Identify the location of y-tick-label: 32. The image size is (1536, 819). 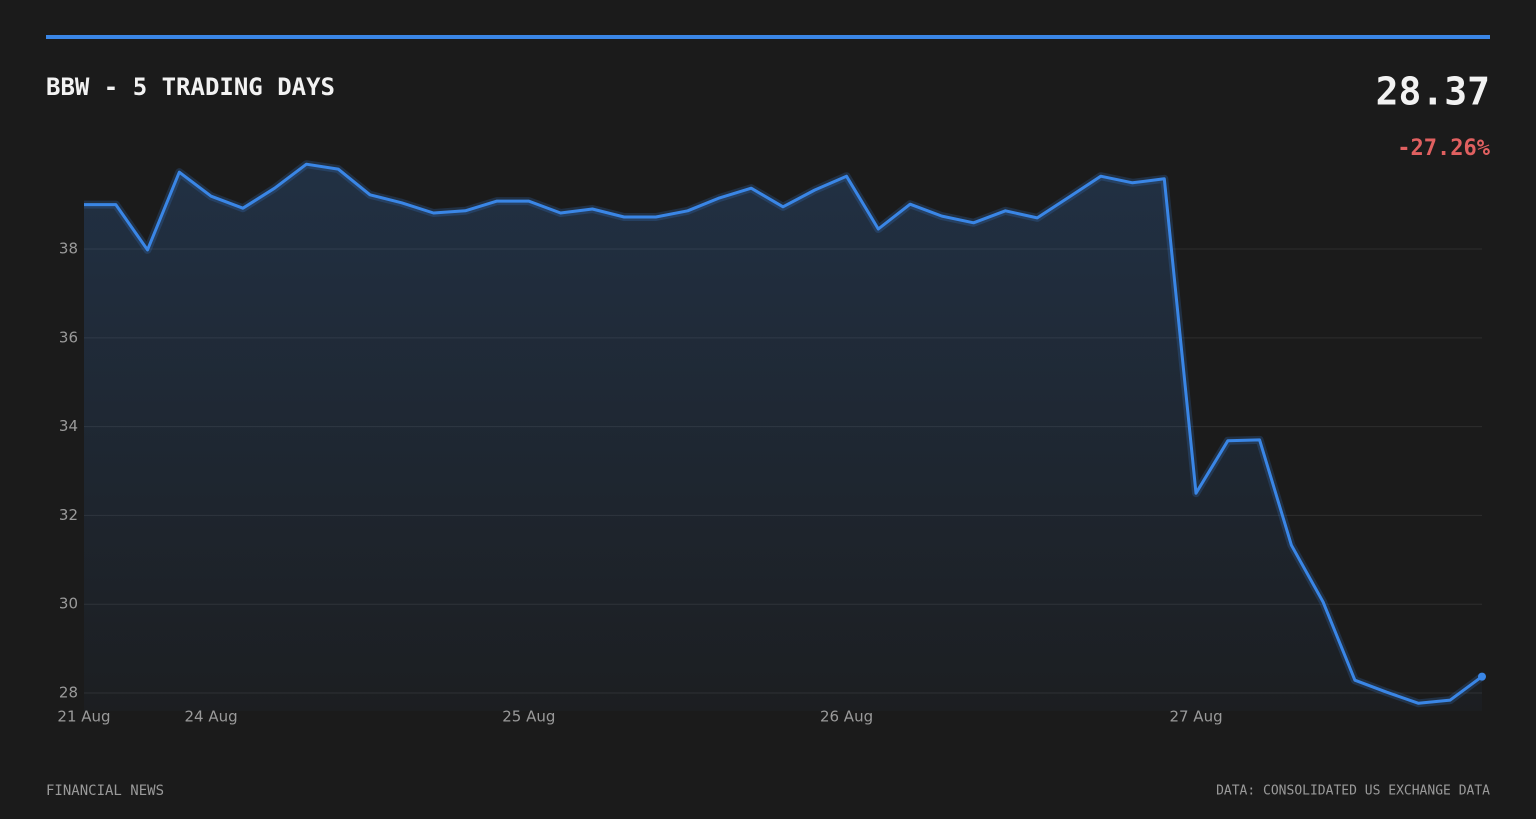
(68, 515).